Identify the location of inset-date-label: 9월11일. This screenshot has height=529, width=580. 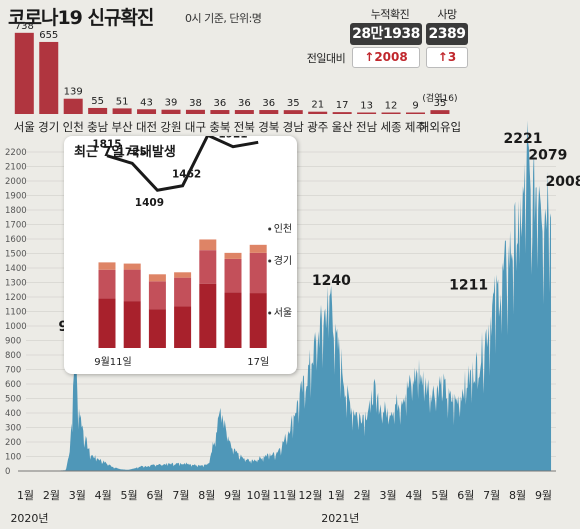
(113, 362).